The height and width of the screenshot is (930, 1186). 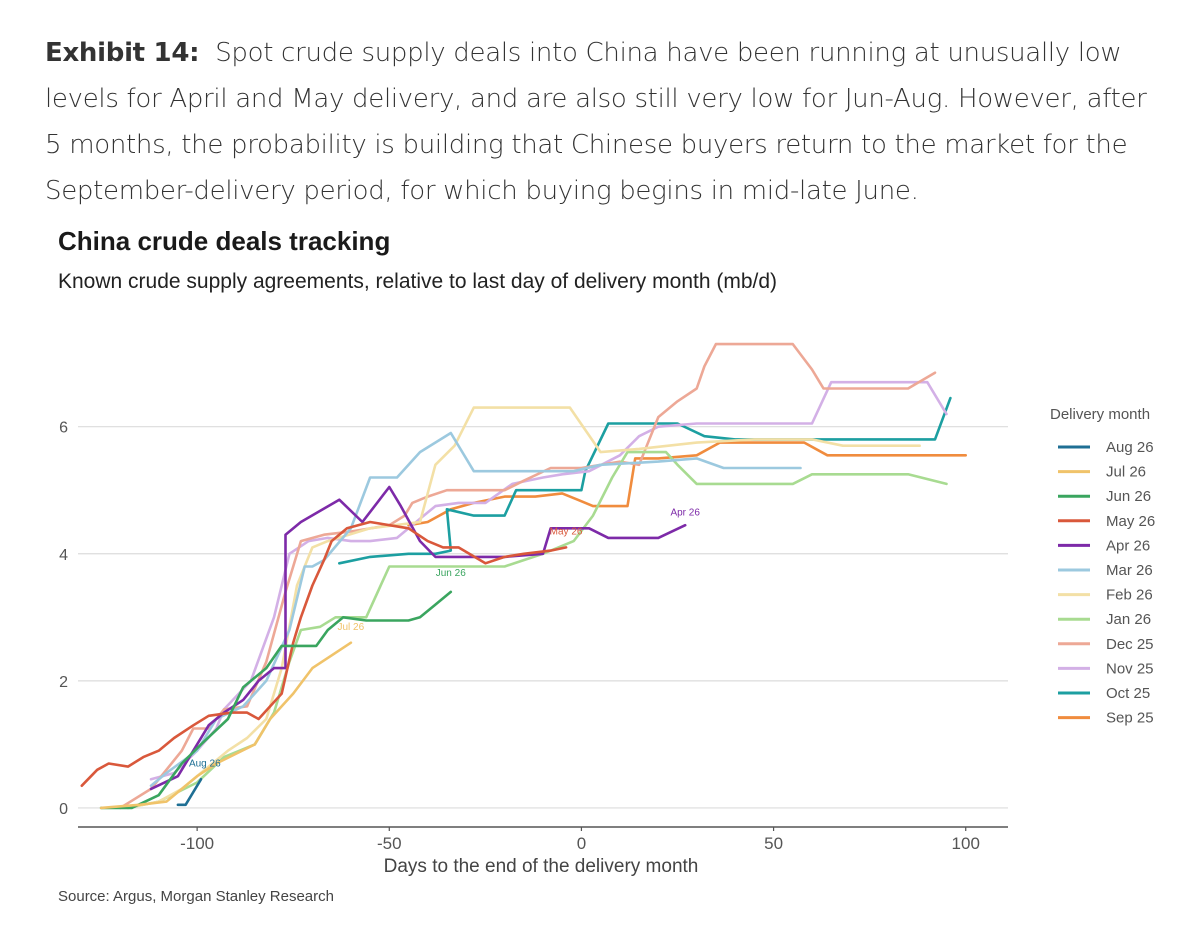 What do you see at coordinates (63, 809) in the screenshot?
I see `y-tick-label: 0` at bounding box center [63, 809].